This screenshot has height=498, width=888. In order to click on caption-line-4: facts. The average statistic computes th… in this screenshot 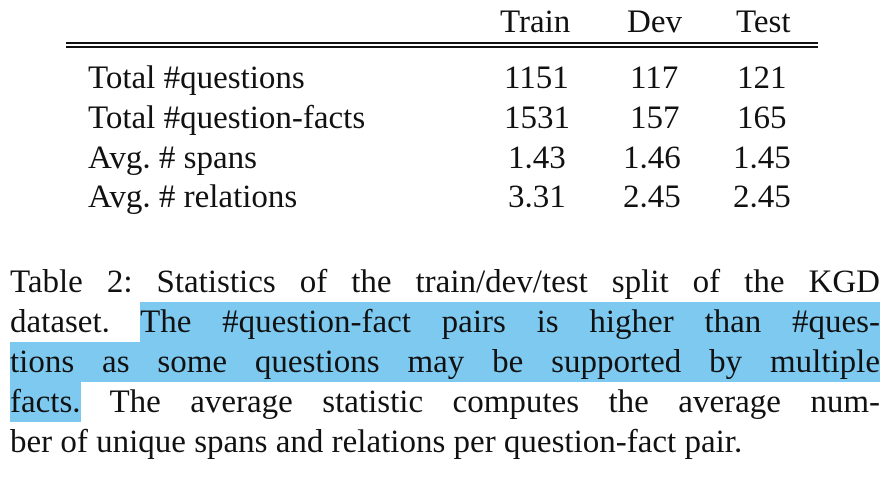, I will do `click(445, 402)`.